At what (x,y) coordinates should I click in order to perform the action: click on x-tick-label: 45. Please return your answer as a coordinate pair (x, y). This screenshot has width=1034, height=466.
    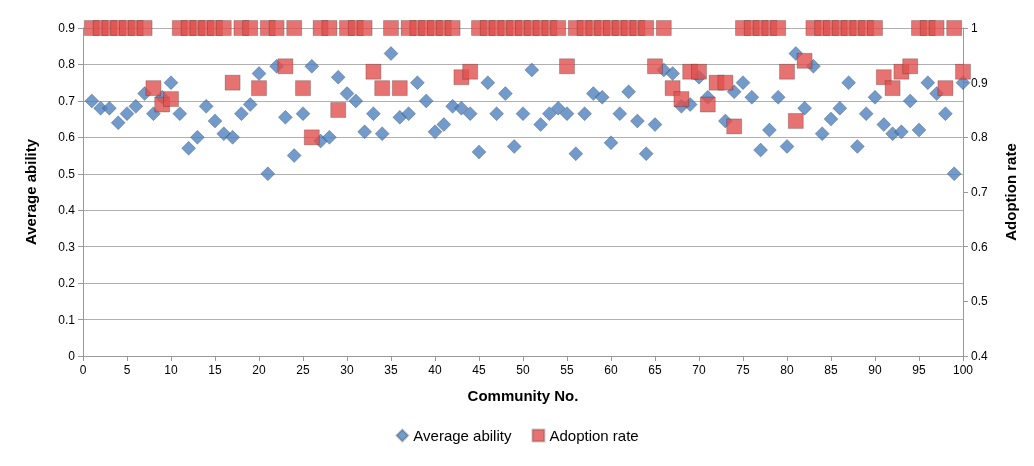
    Looking at the image, I should click on (479, 370).